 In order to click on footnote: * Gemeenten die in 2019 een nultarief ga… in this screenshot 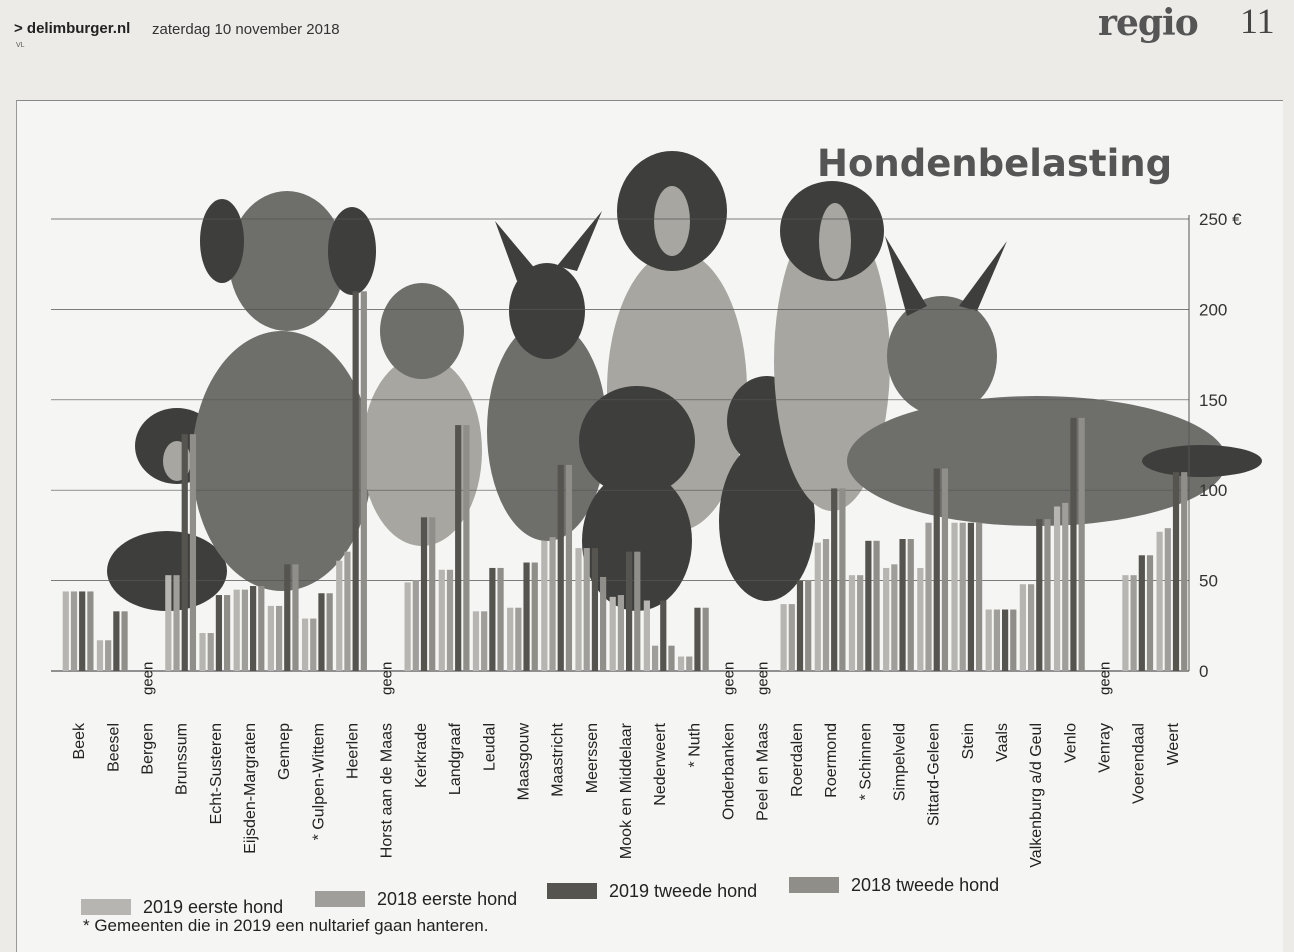, I will do `click(285, 925)`.